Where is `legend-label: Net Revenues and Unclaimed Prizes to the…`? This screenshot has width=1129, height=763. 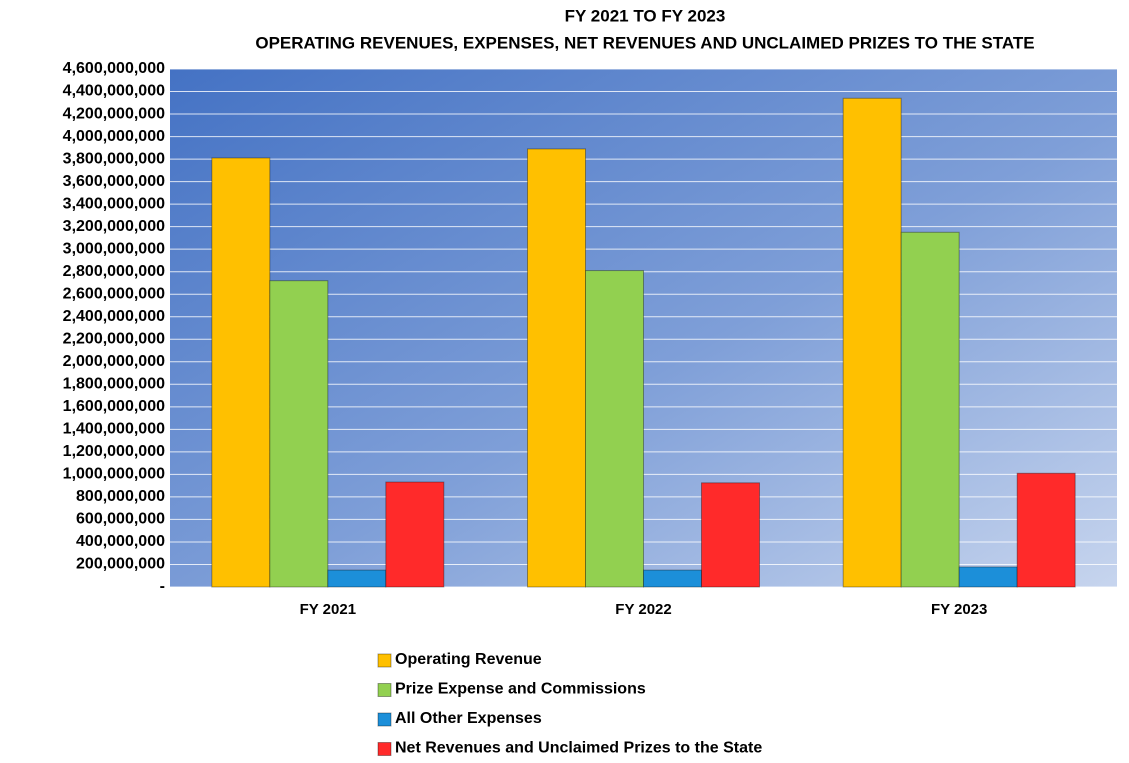 legend-label: Net Revenues and Unclaimed Prizes to the… is located at coordinates (578, 748).